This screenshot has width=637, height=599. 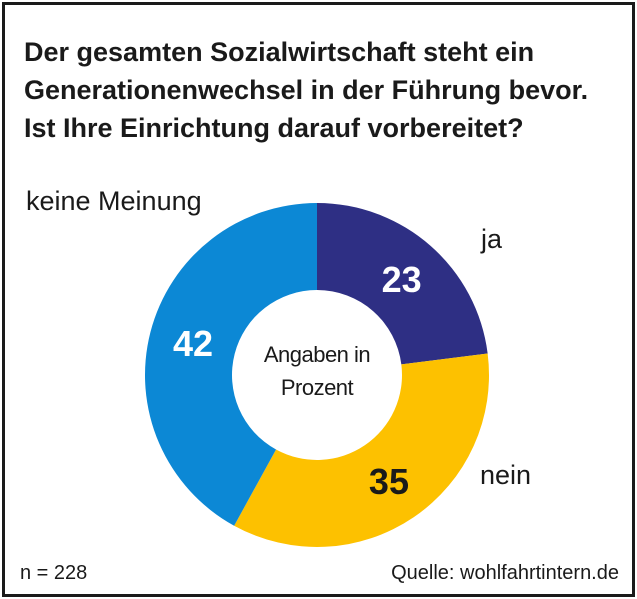 I want to click on title-line: Ist Ihre Einrichtung darauf vorbereitet?, so click(x=274, y=128).